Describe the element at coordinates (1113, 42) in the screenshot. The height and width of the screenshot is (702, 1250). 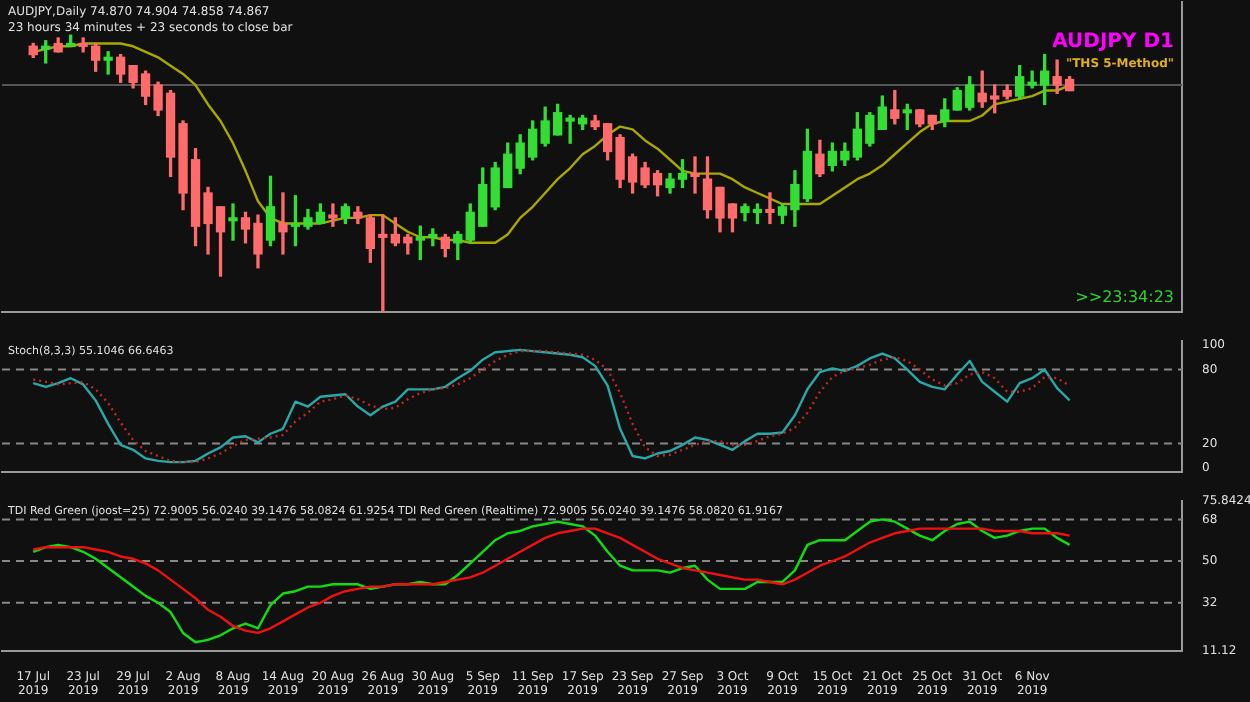
I see `chart-title: AUDJPY D1` at that location.